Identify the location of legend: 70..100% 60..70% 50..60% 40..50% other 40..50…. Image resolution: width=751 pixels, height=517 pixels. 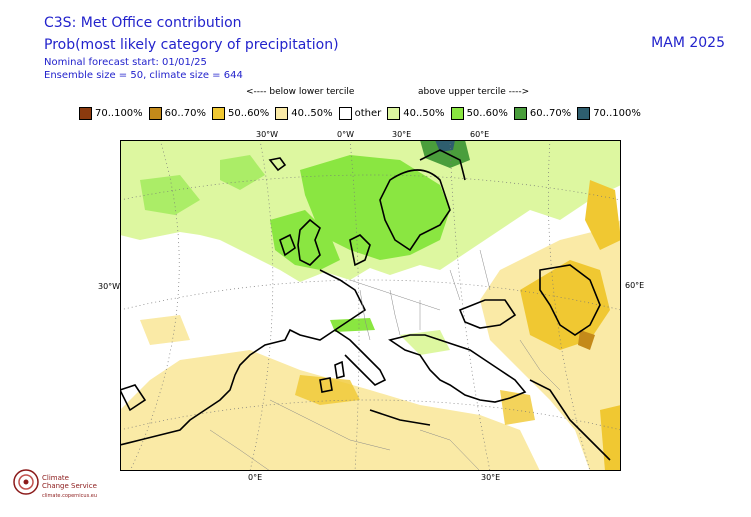
(363, 113).